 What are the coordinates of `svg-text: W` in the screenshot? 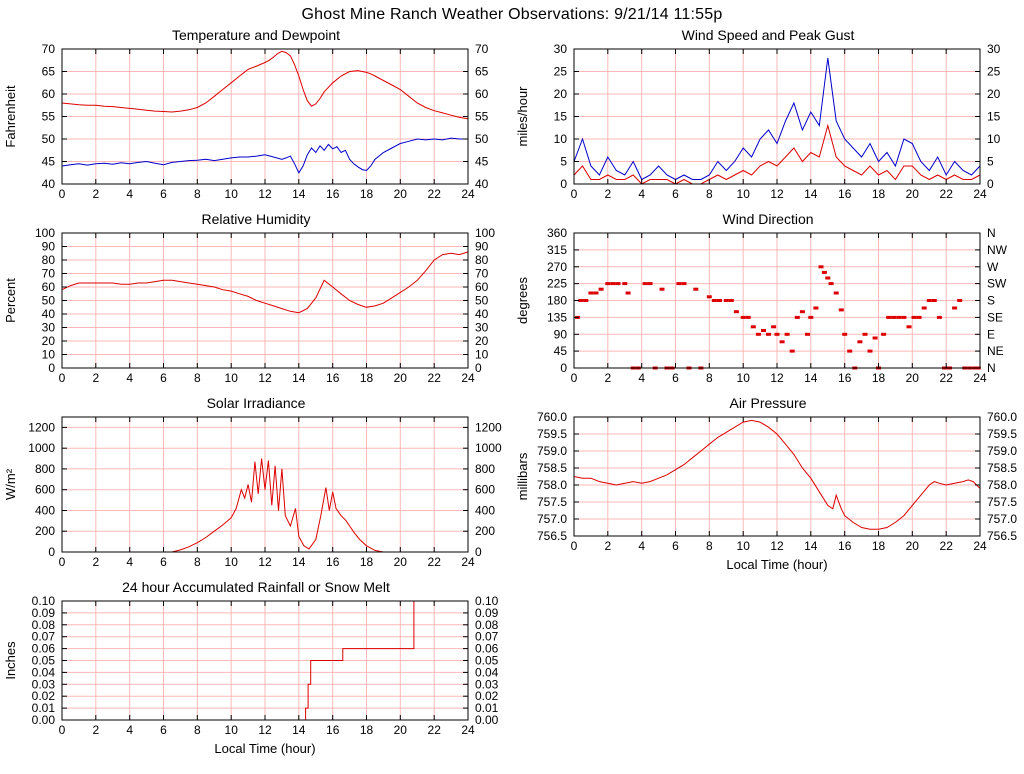 It's located at (993, 267).